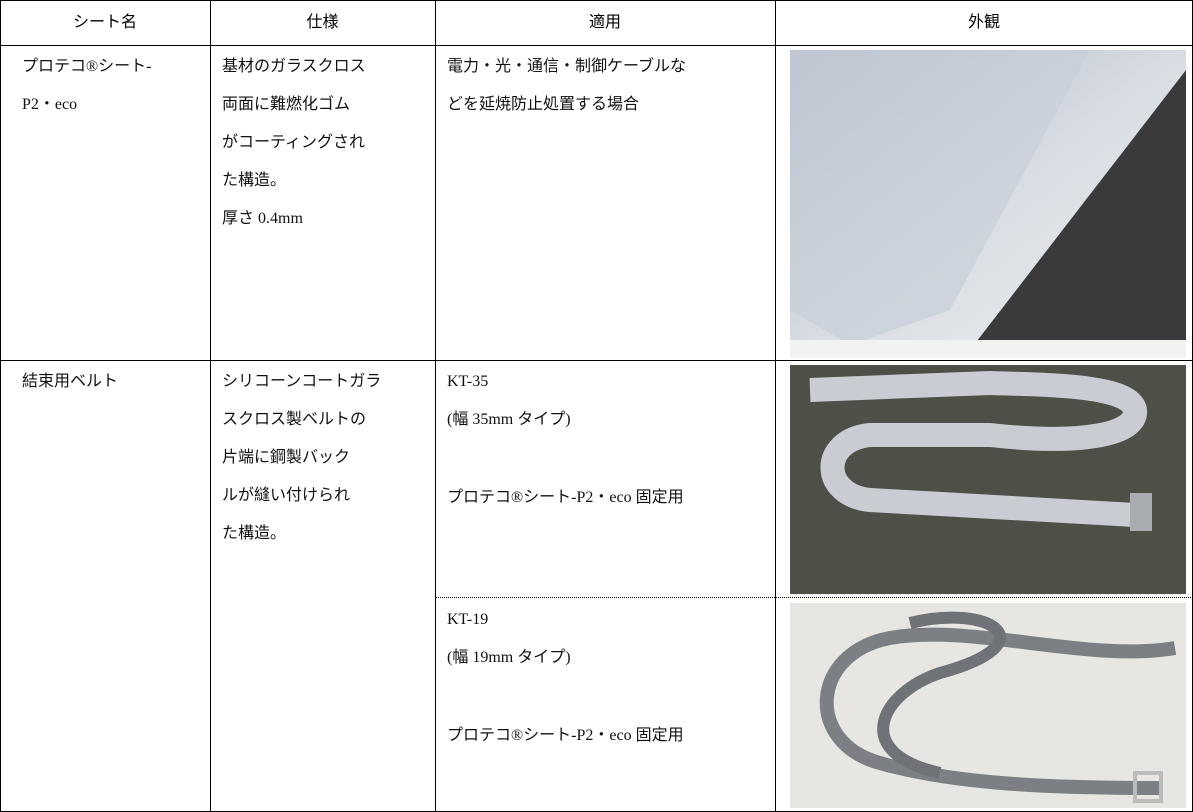 This screenshot has height=812, width=1193. Describe the element at coordinates (262, 218) in the screenshot. I see `text-line: 厚さ 0.4mm` at that location.